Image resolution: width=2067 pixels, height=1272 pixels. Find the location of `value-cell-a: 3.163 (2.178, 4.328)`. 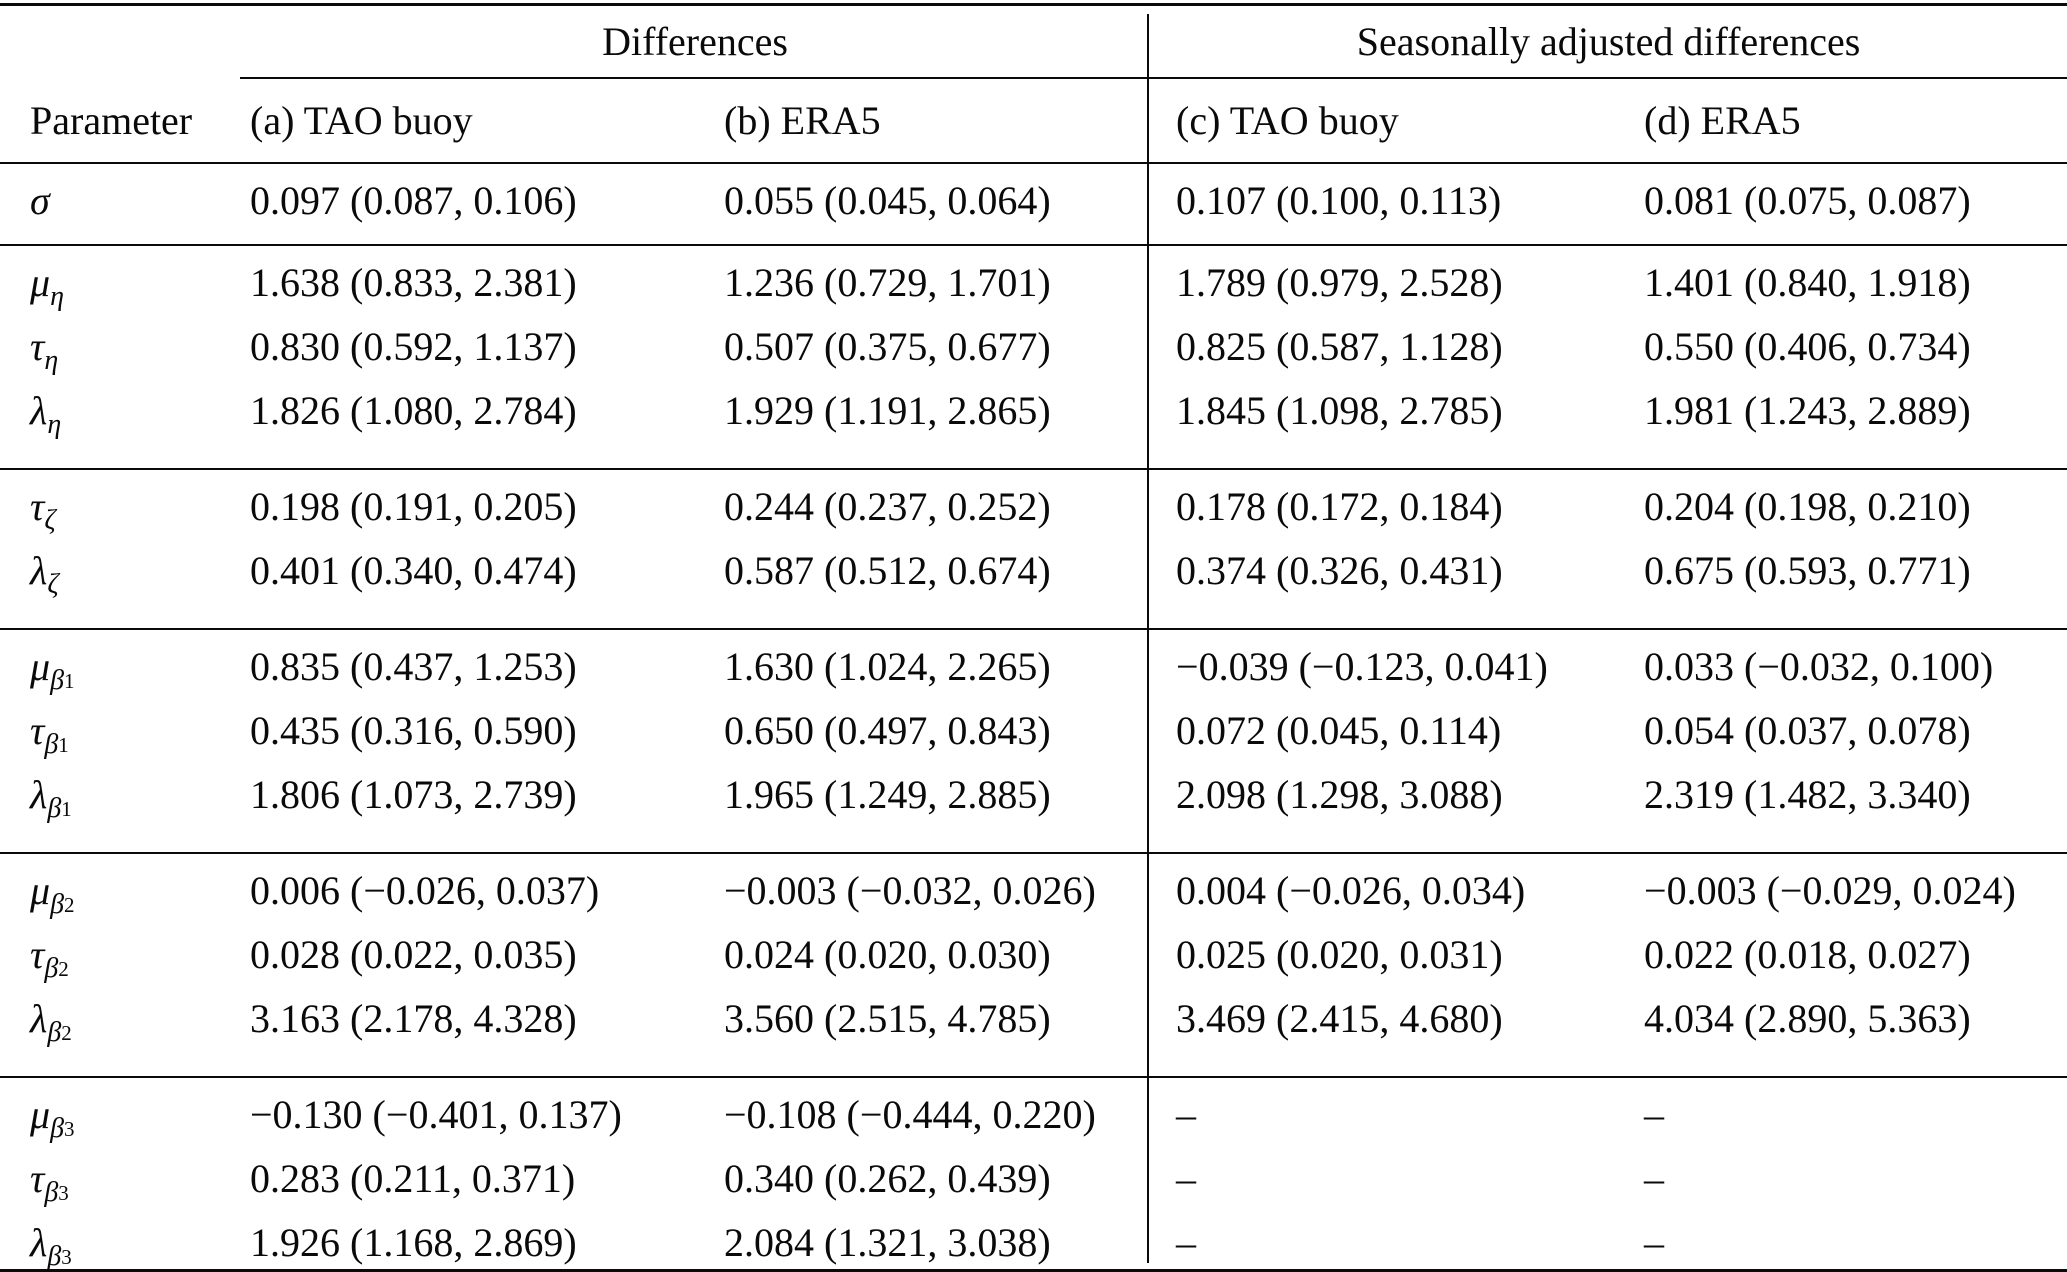

value-cell-a: 3.163 (2.178, 4.328) is located at coordinates (413, 1018).